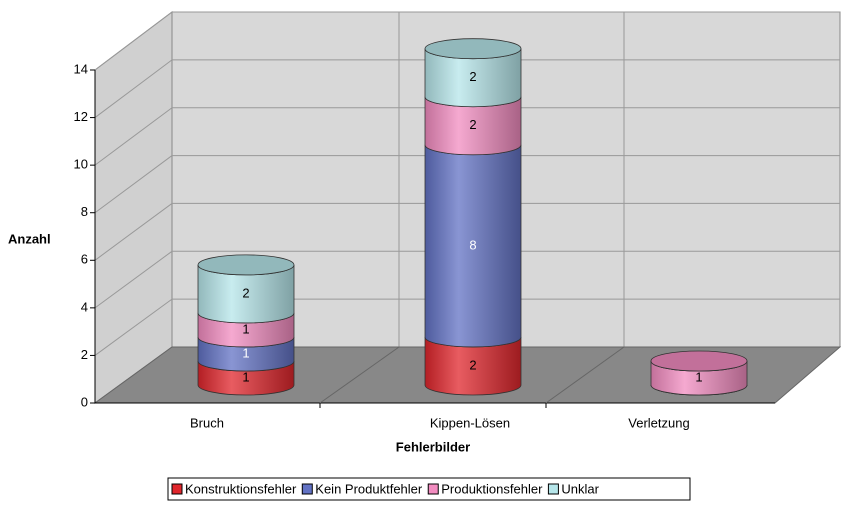  Describe the element at coordinates (658, 422) in the screenshot. I see `x-tick-label: Verletzung` at that location.